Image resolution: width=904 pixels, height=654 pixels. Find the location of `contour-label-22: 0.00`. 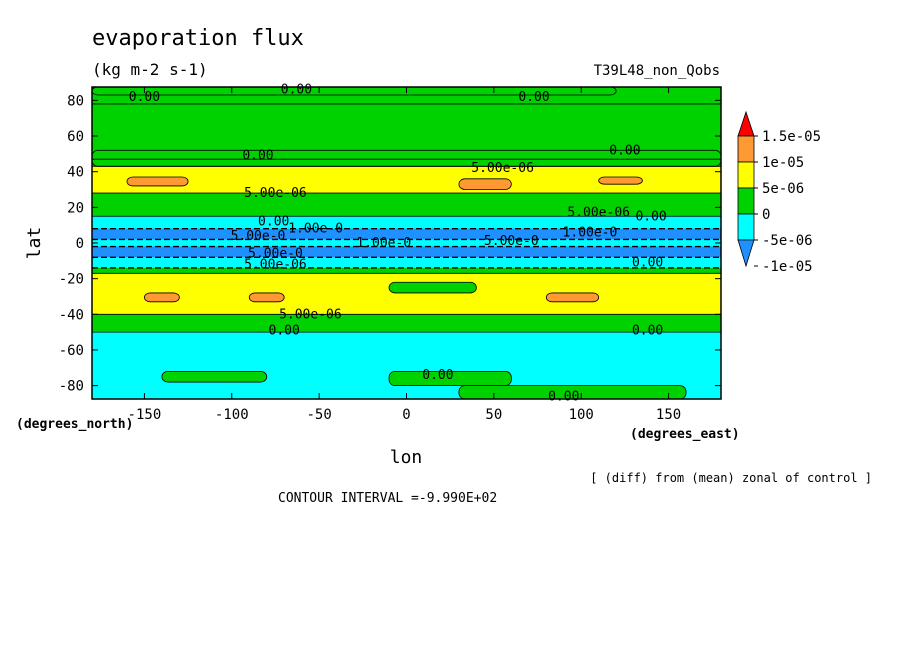

contour-label-22: 0.00 is located at coordinates (563, 396).